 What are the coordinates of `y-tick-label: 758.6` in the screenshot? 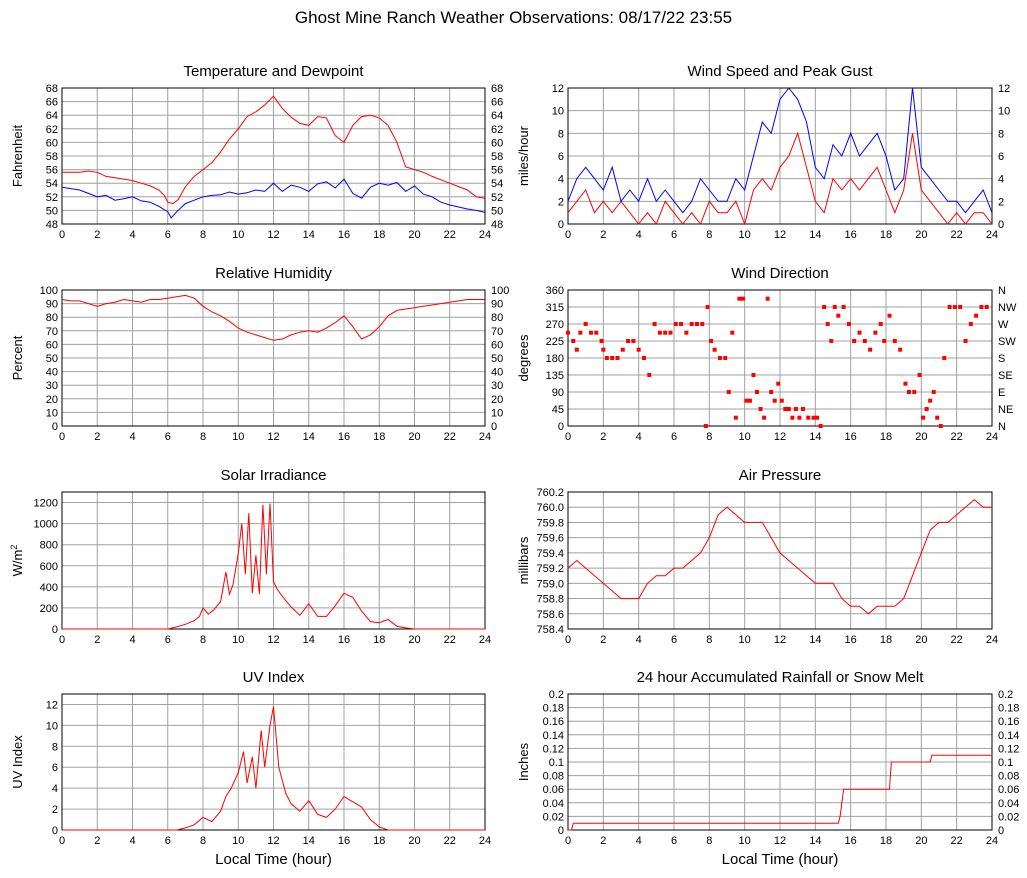 It's located at (550, 615).